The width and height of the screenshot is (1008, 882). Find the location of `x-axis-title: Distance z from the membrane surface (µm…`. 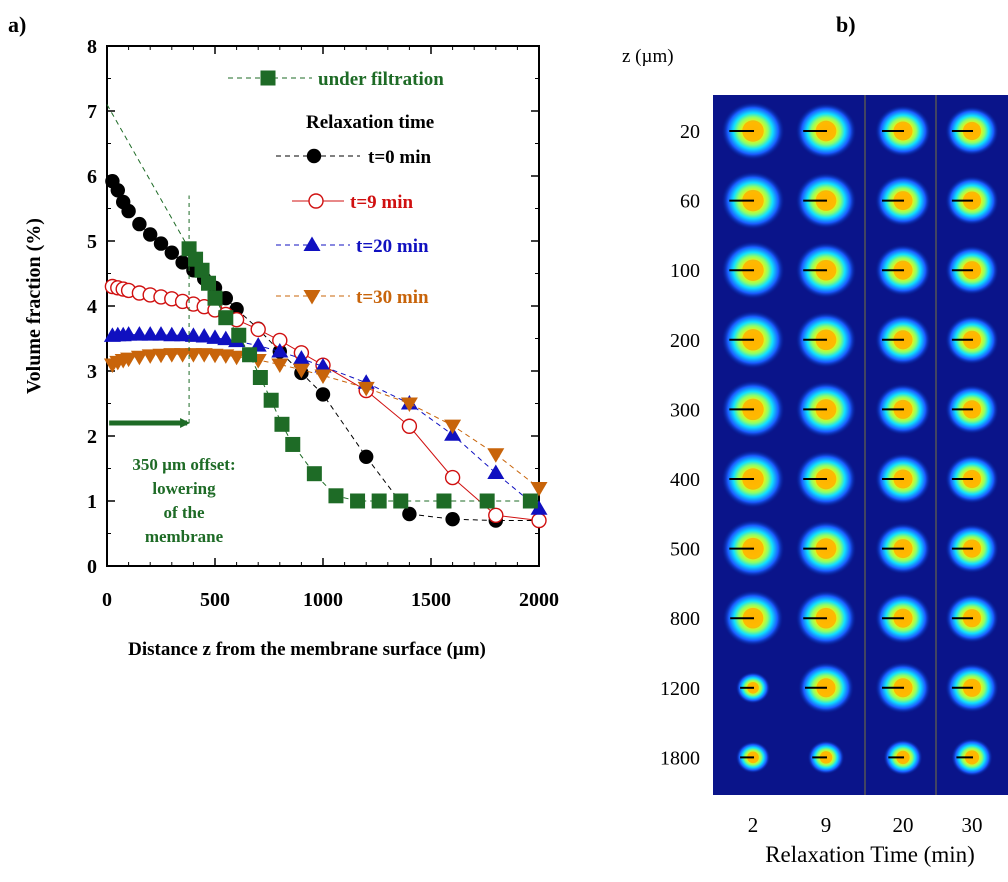

x-axis-title: Distance z from the membrane surface (µm… is located at coordinates (307, 649).